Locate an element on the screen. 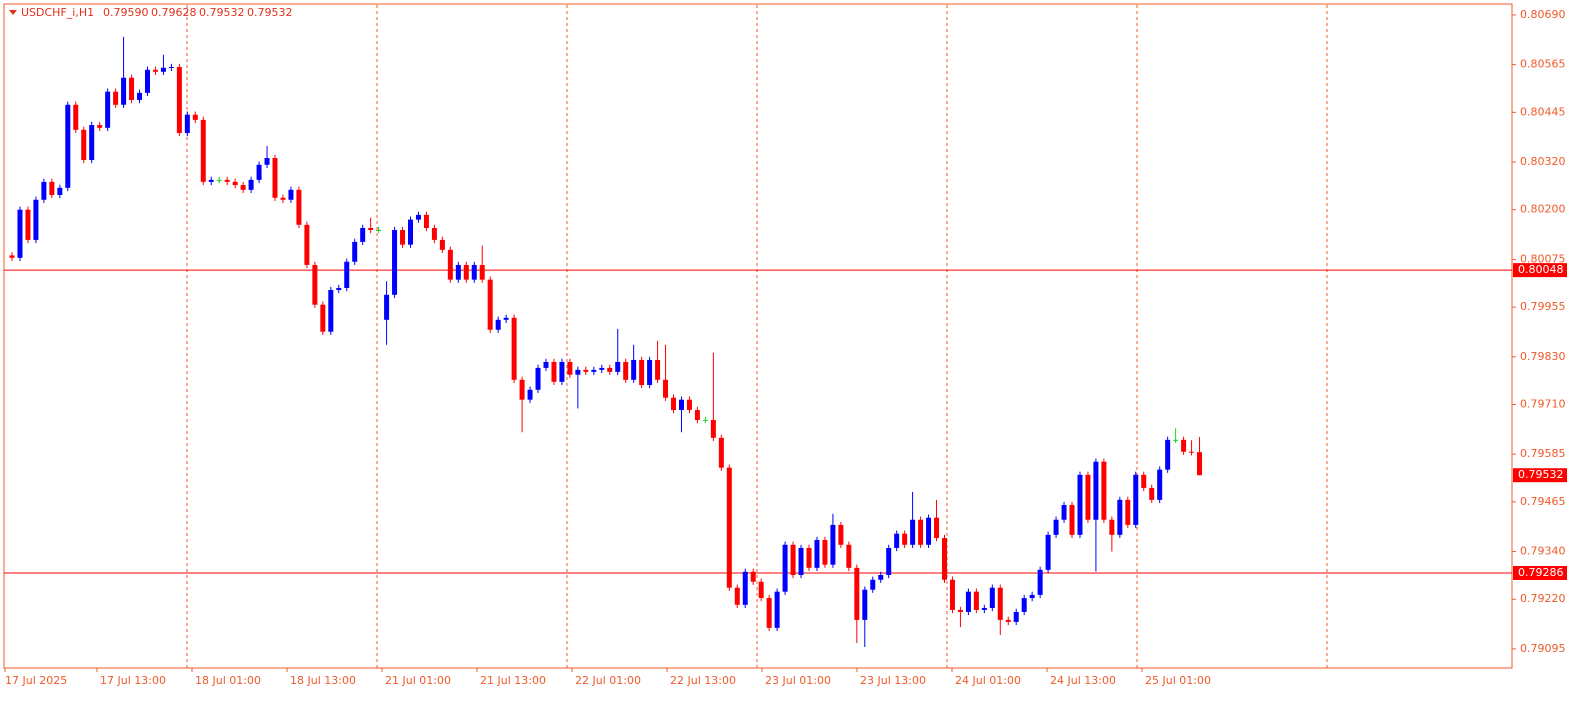 The image size is (1586, 703). x-tick-label: 18 Jul 01:00 is located at coordinates (228, 680).